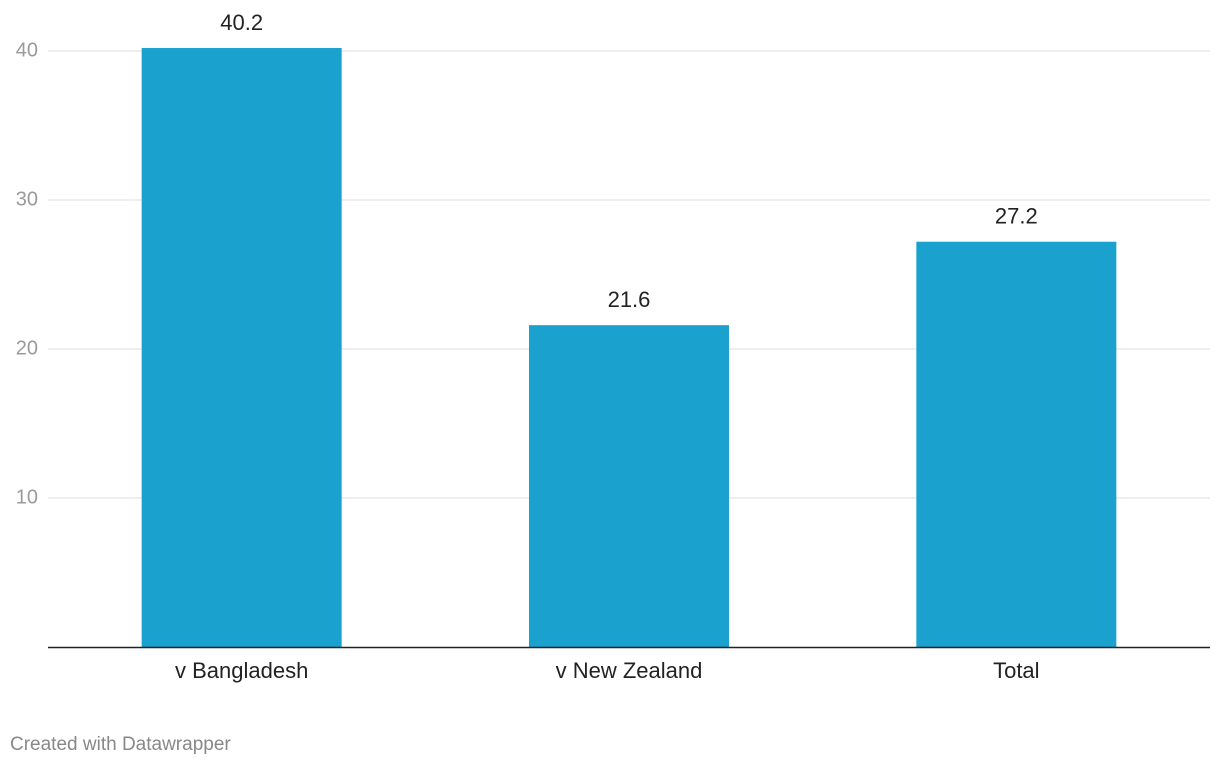 The height and width of the screenshot is (768, 1220). I want to click on x-tick-label: v New Zealand, so click(629, 670).